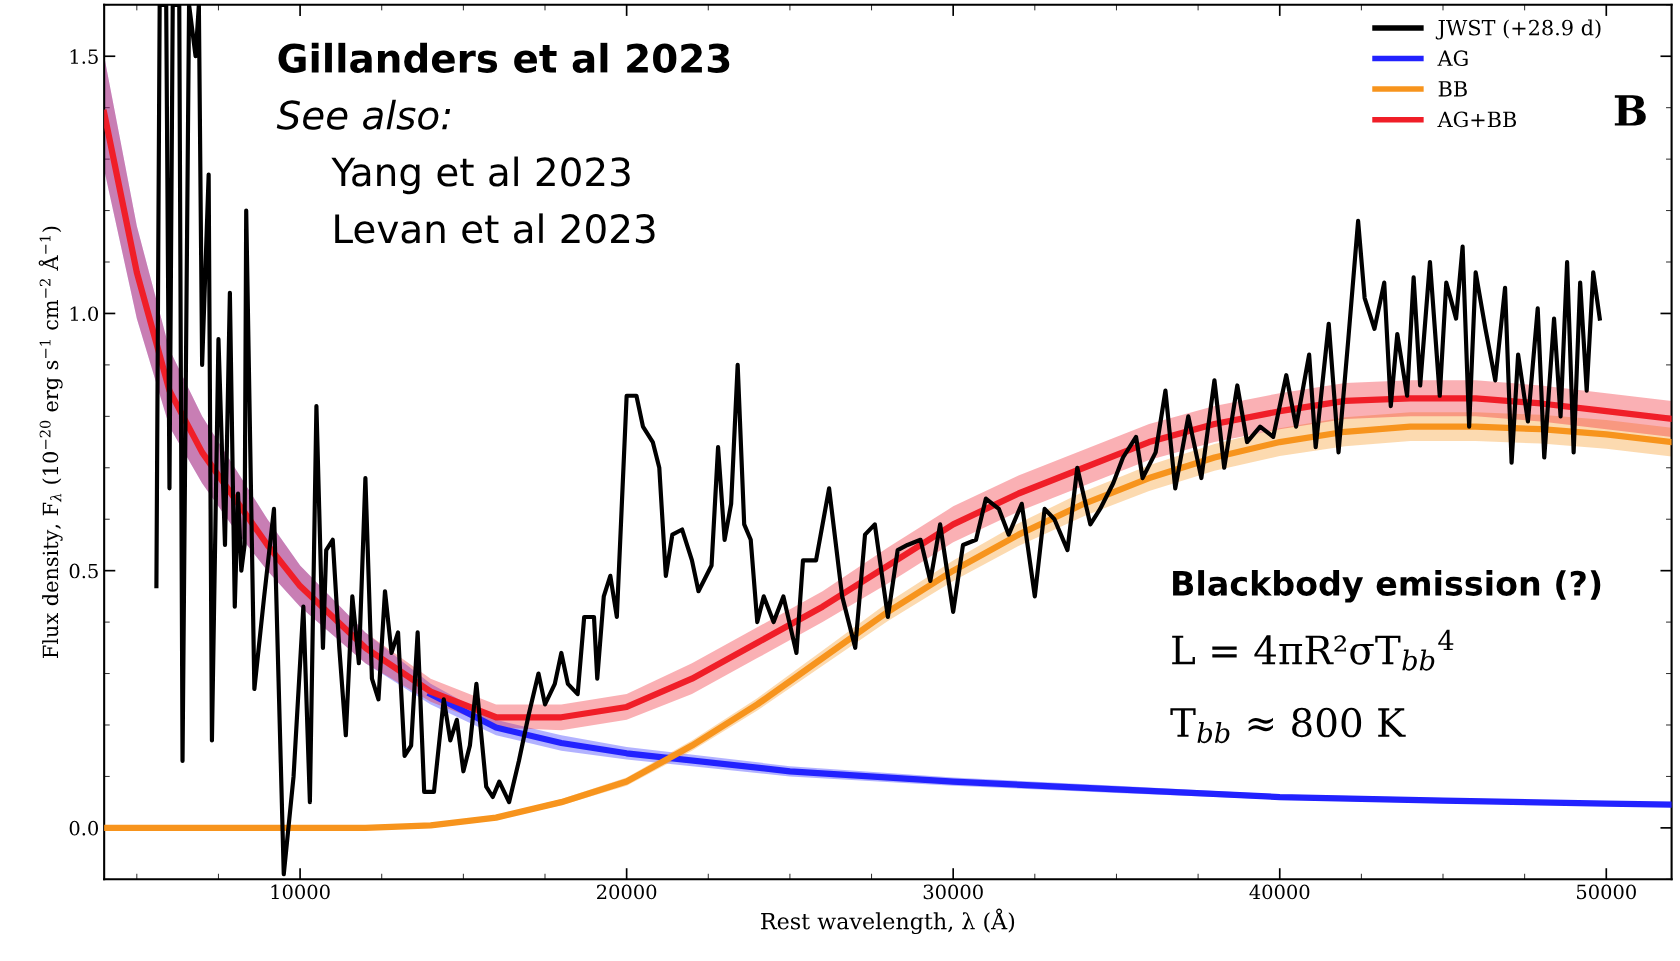 The width and height of the screenshot is (1680, 961). What do you see at coordinates (300, 892) in the screenshot?
I see `x-tick-label: 10000` at bounding box center [300, 892].